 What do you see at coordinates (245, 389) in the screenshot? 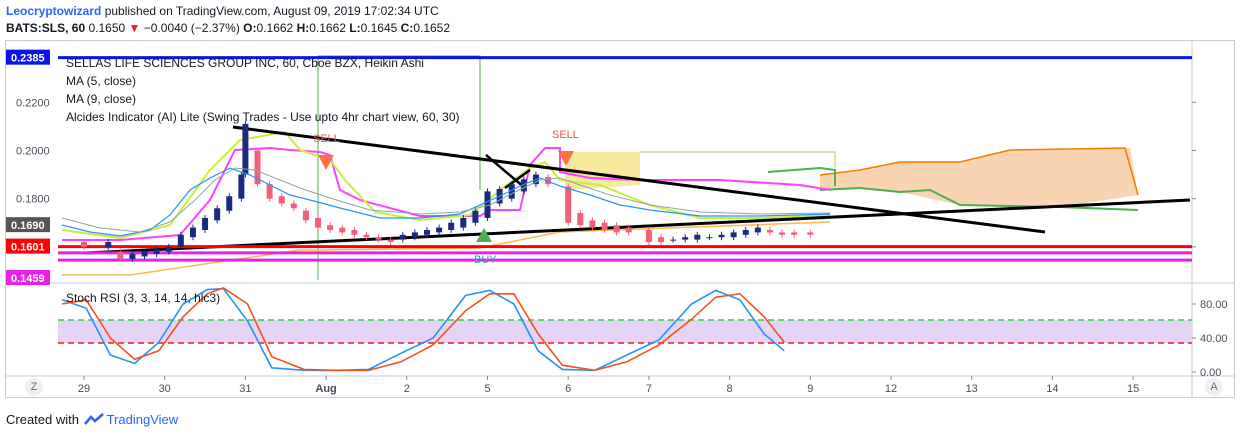
I see `time-tick-label: 31` at bounding box center [245, 389].